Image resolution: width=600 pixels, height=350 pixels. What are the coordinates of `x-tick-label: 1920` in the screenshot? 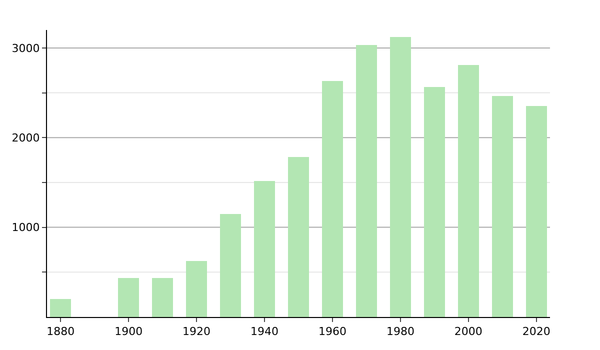 It's located at (196, 331).